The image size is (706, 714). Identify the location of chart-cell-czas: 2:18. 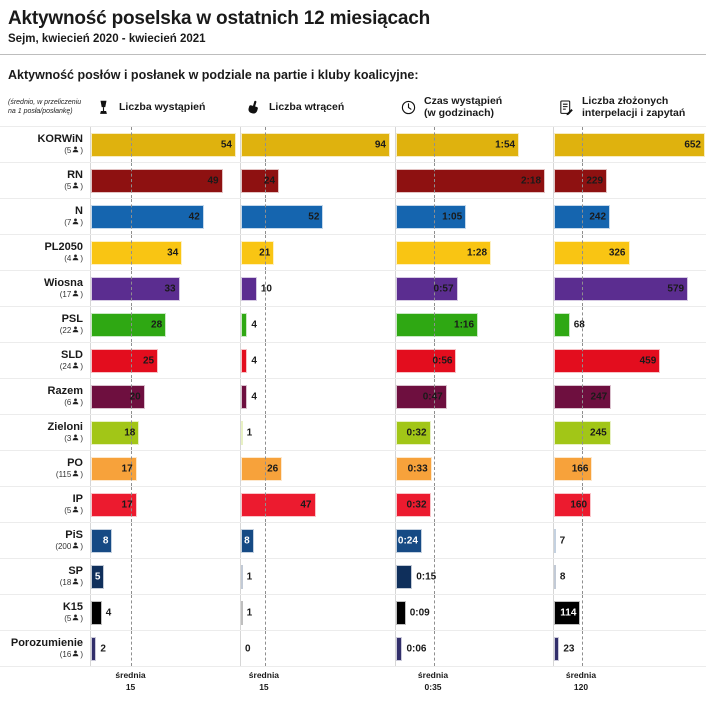
(474, 180).